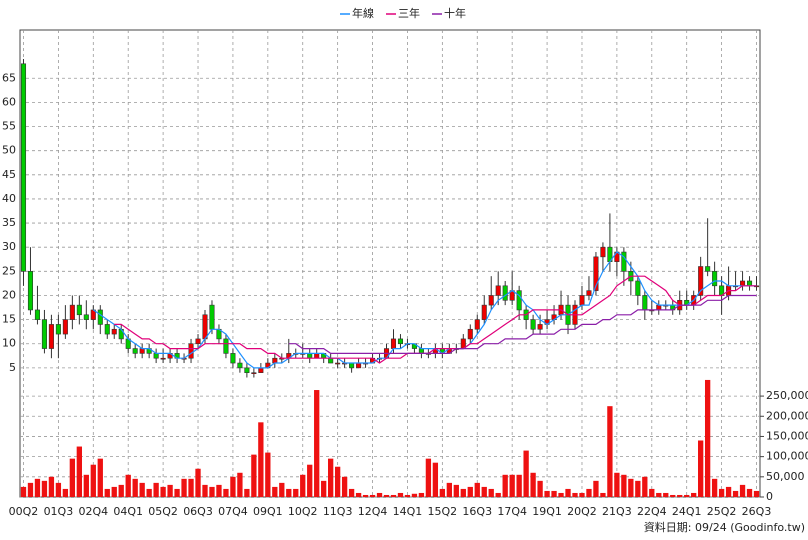 The image size is (808, 540). Describe the element at coordinates (12, 367) in the screenshot. I see `y-tick-label: 5` at that location.